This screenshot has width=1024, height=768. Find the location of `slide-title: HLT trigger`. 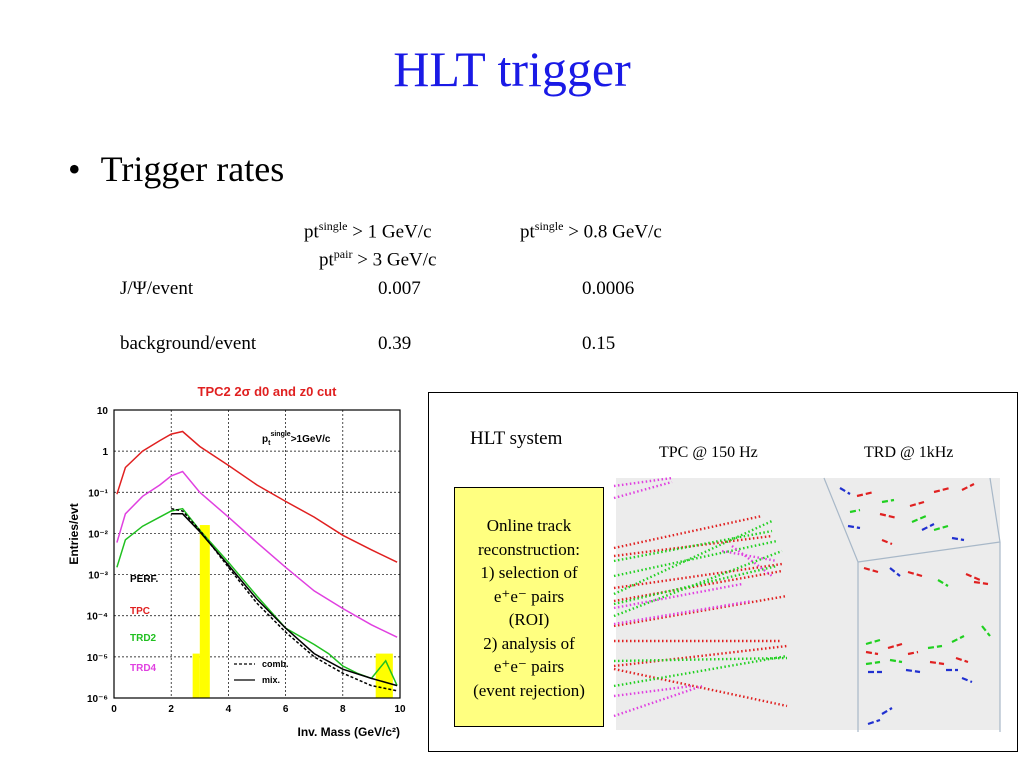

slide-title: HLT trigger is located at coordinates (512, 69).